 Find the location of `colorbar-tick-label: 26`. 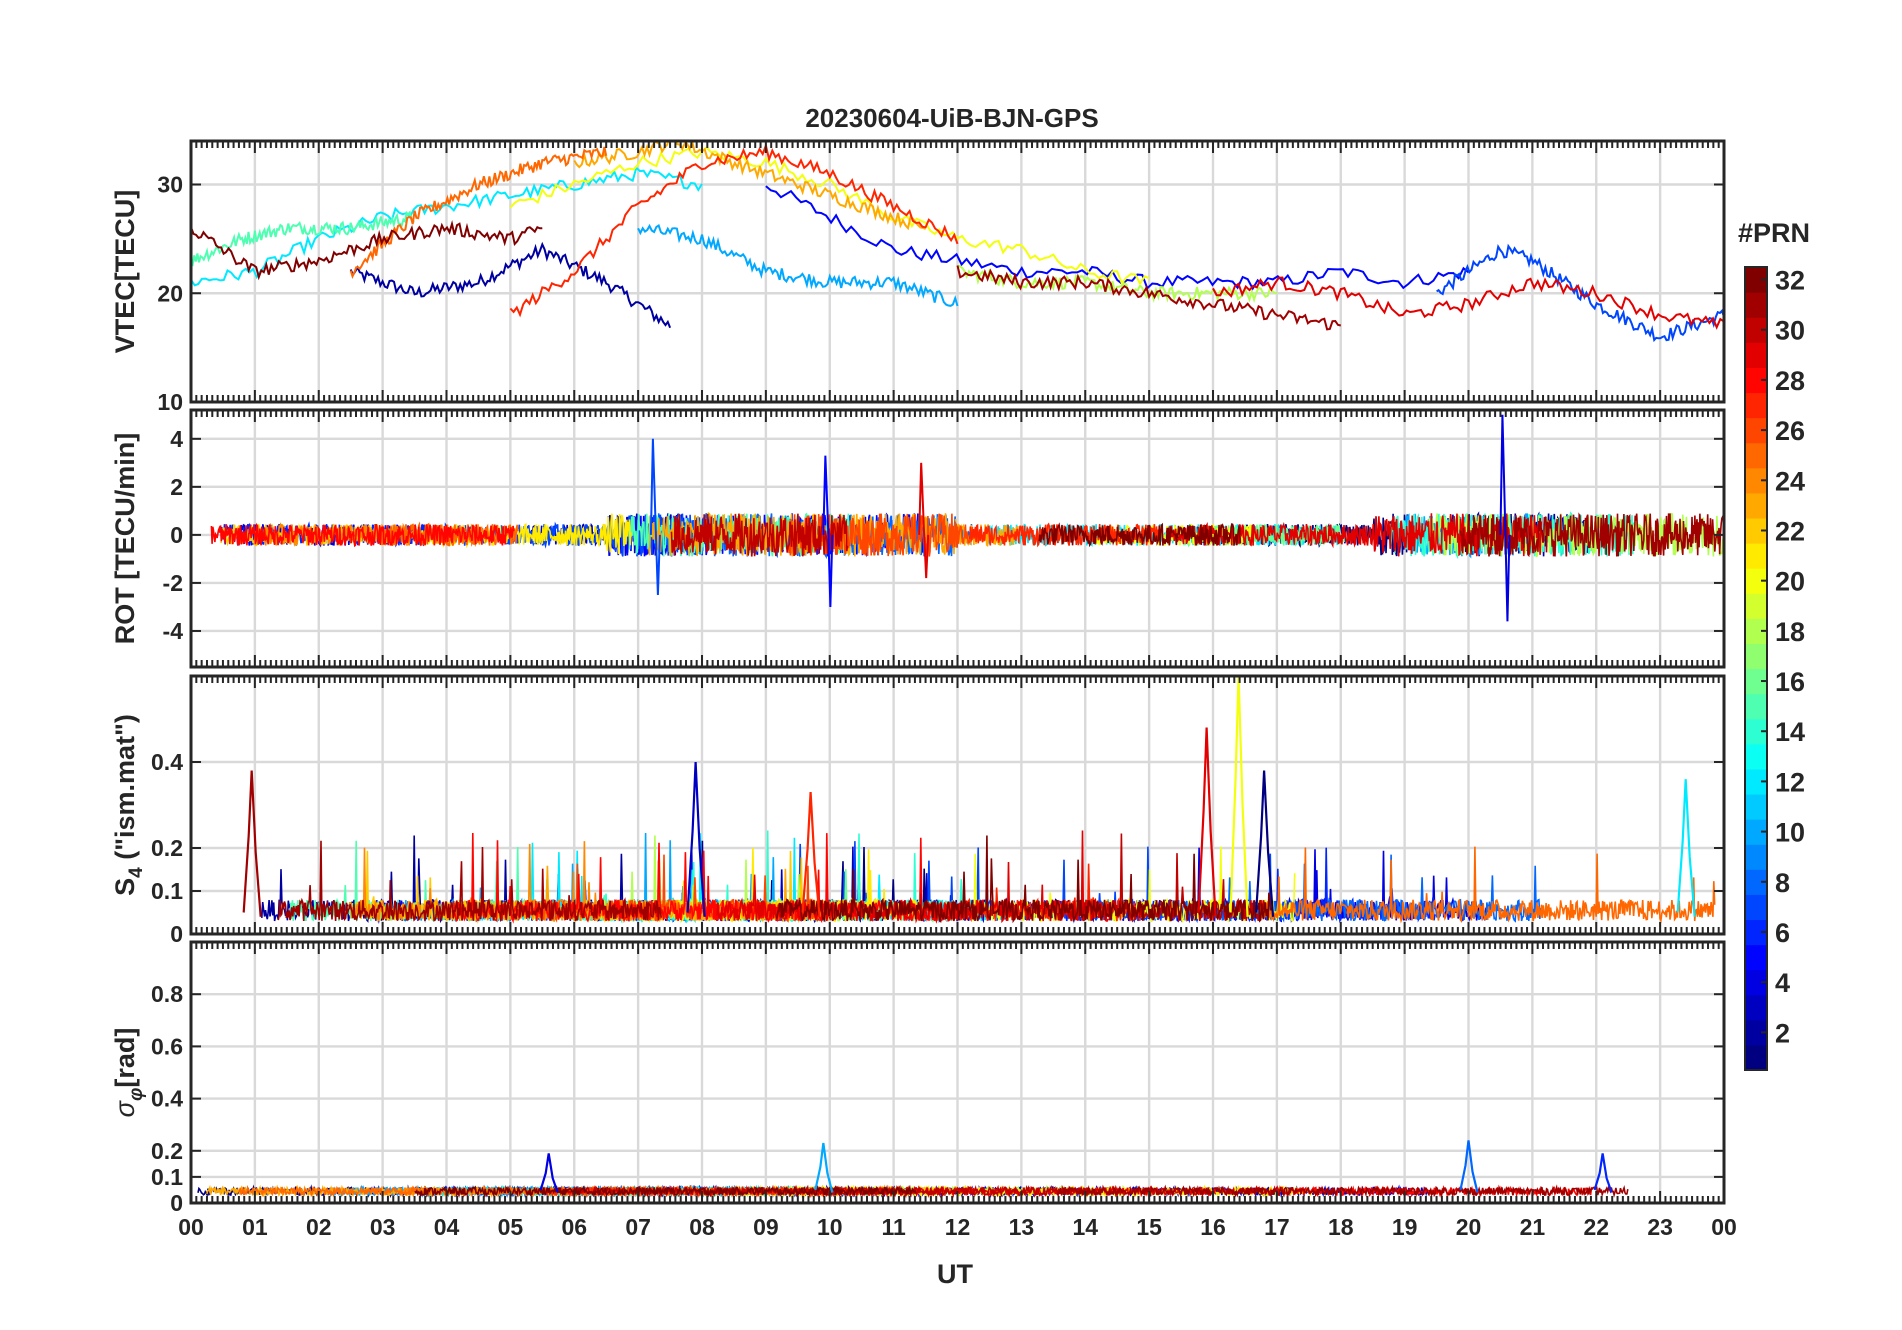

colorbar-tick-label: 26 is located at coordinates (1790, 431).